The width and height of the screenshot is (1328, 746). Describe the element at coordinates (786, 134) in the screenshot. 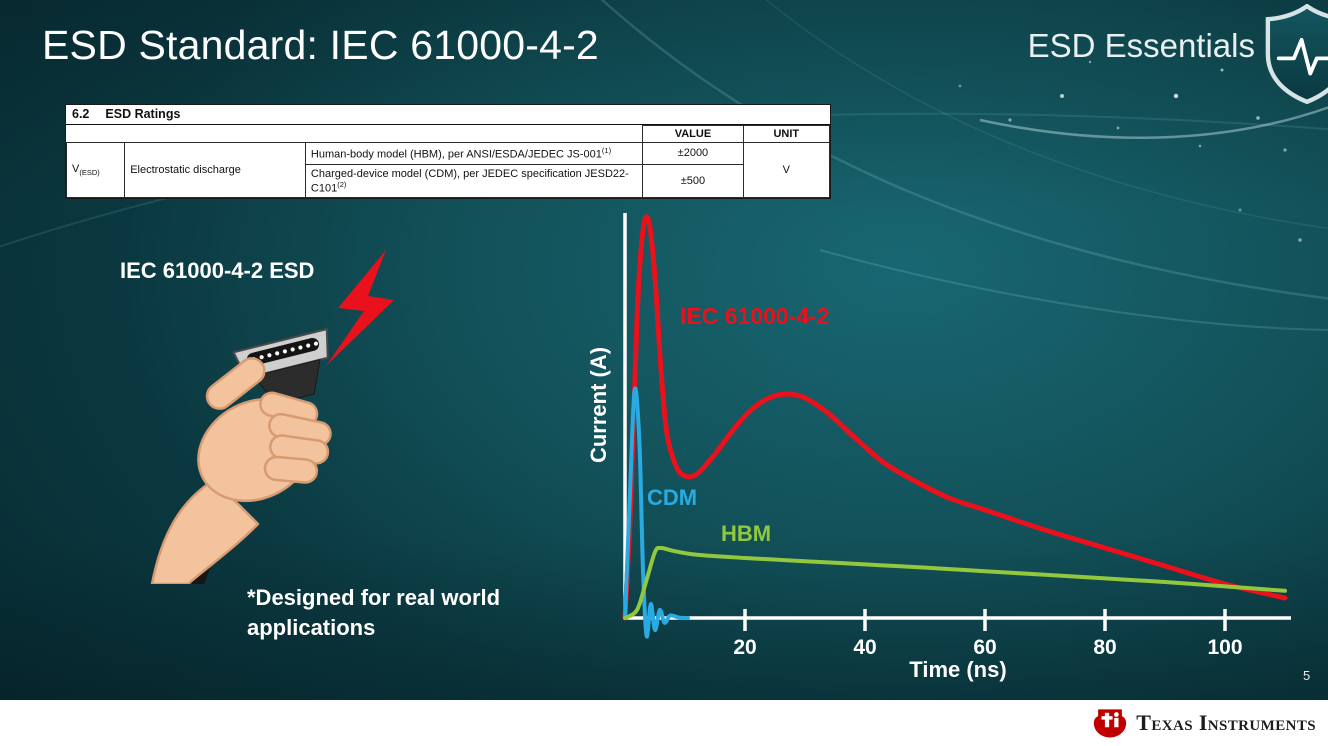

I see `unit-column-header: UNIT` at that location.